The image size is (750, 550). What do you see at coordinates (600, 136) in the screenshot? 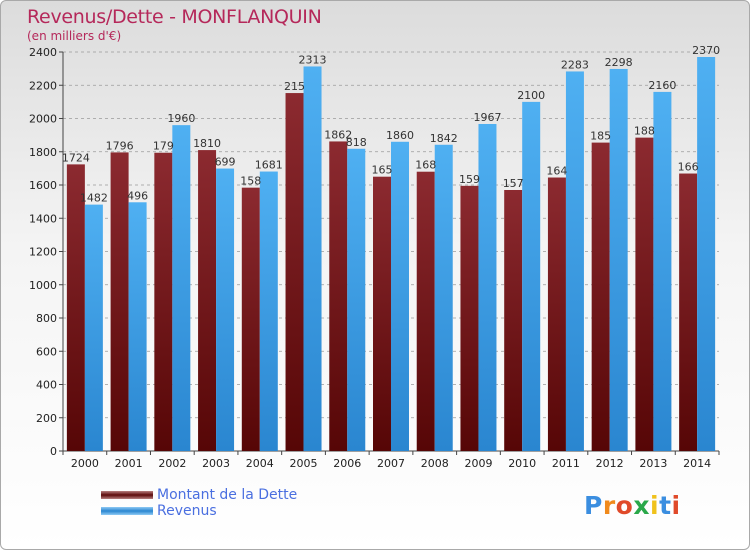
I see `data-label: 185` at bounding box center [600, 136].